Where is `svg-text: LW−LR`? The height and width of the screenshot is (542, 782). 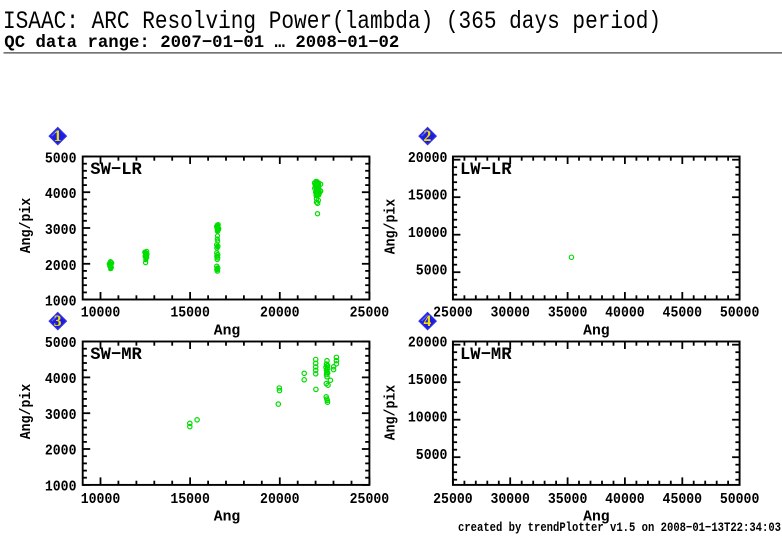
svg-text: LW−LR is located at coordinates (486, 170).